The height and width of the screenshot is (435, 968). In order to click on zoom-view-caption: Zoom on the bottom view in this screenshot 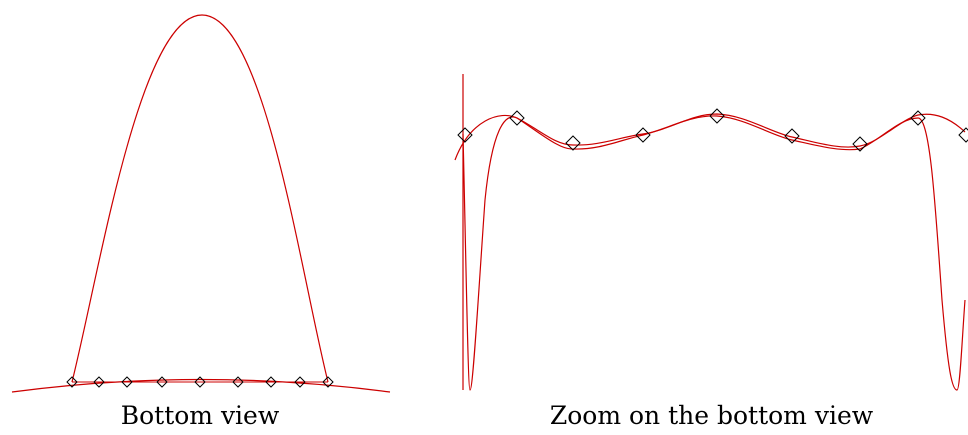, I will do `click(711, 415)`.